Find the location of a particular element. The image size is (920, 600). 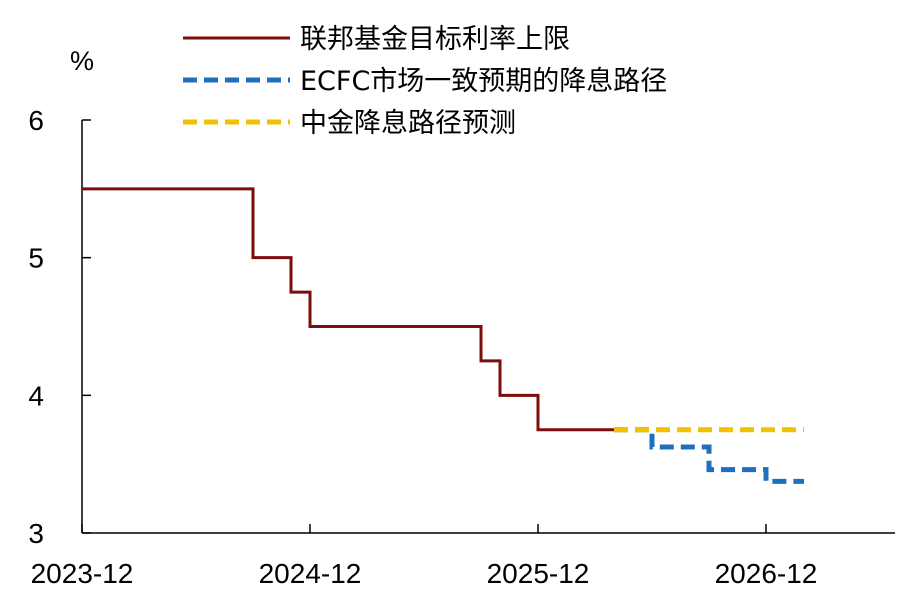

legend-label-2: ECFC市场一致预期的降息路径 is located at coordinates (483, 81).